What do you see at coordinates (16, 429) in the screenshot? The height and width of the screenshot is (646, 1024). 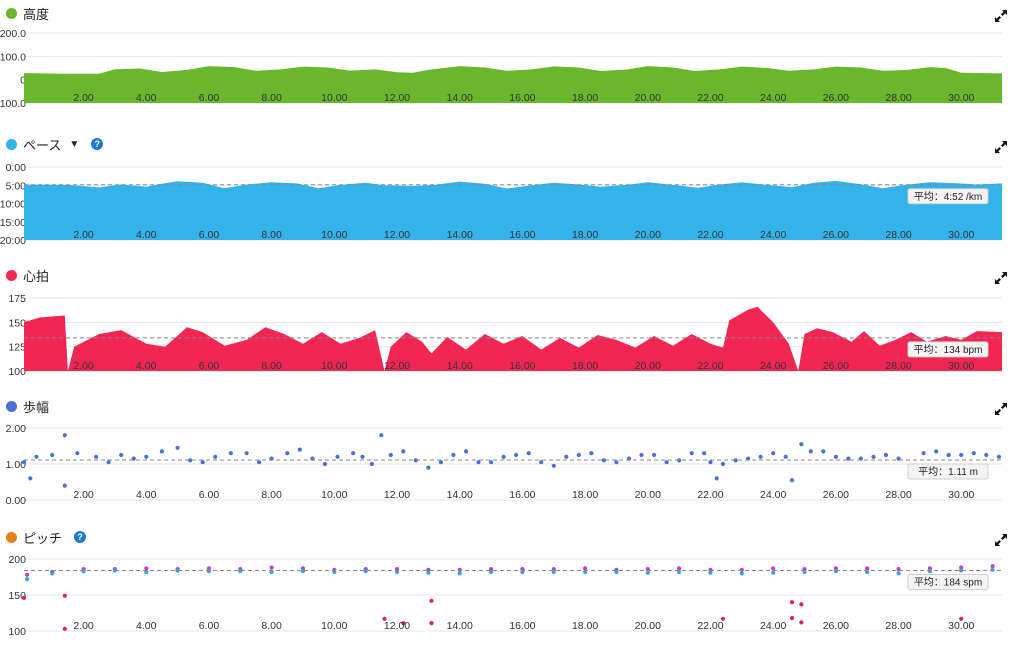 I see `y-tick-label: 2.00` at bounding box center [16, 429].